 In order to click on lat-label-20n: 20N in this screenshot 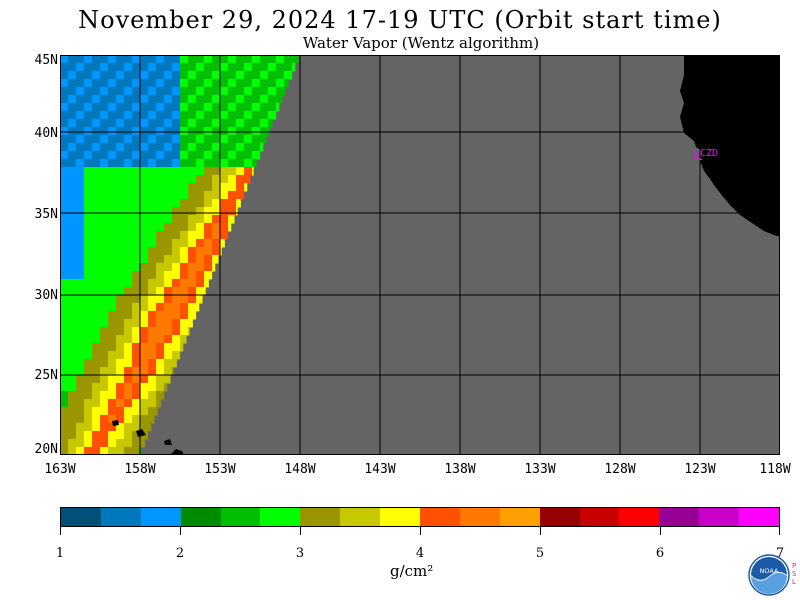, I will do `click(46, 449)`.